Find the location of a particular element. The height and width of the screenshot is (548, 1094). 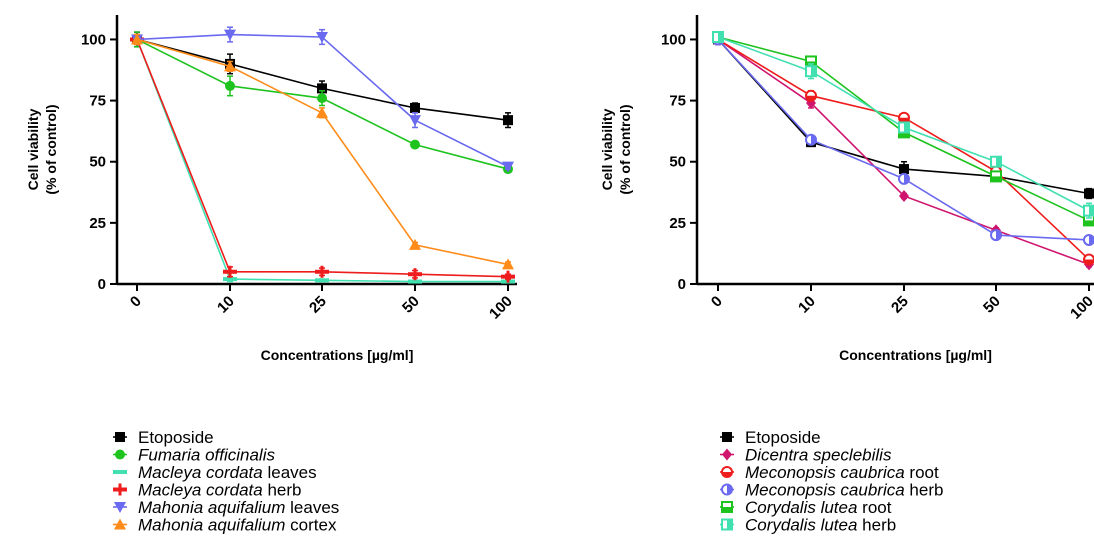

legend-label: Corydalis lutea herb is located at coordinates (820, 525).